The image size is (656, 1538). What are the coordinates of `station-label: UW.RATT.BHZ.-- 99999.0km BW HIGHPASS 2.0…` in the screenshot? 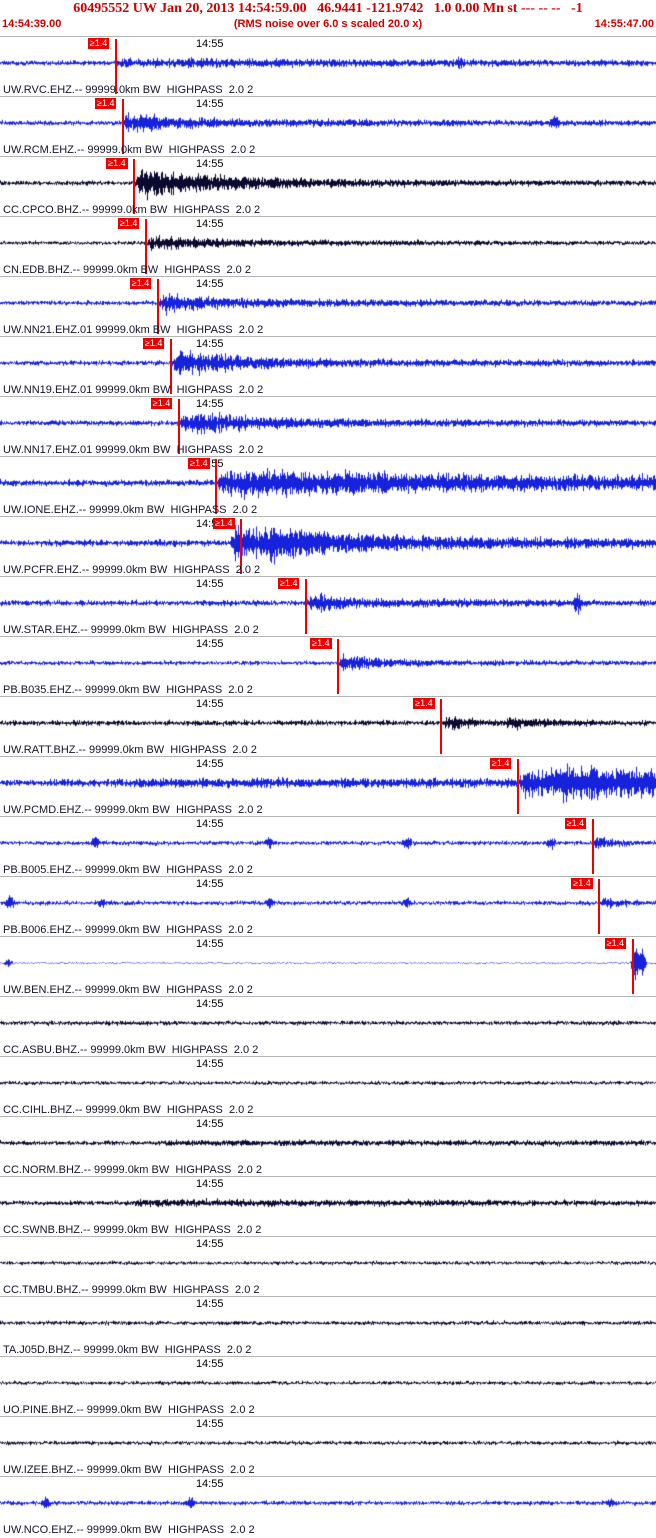 It's located at (130, 750).